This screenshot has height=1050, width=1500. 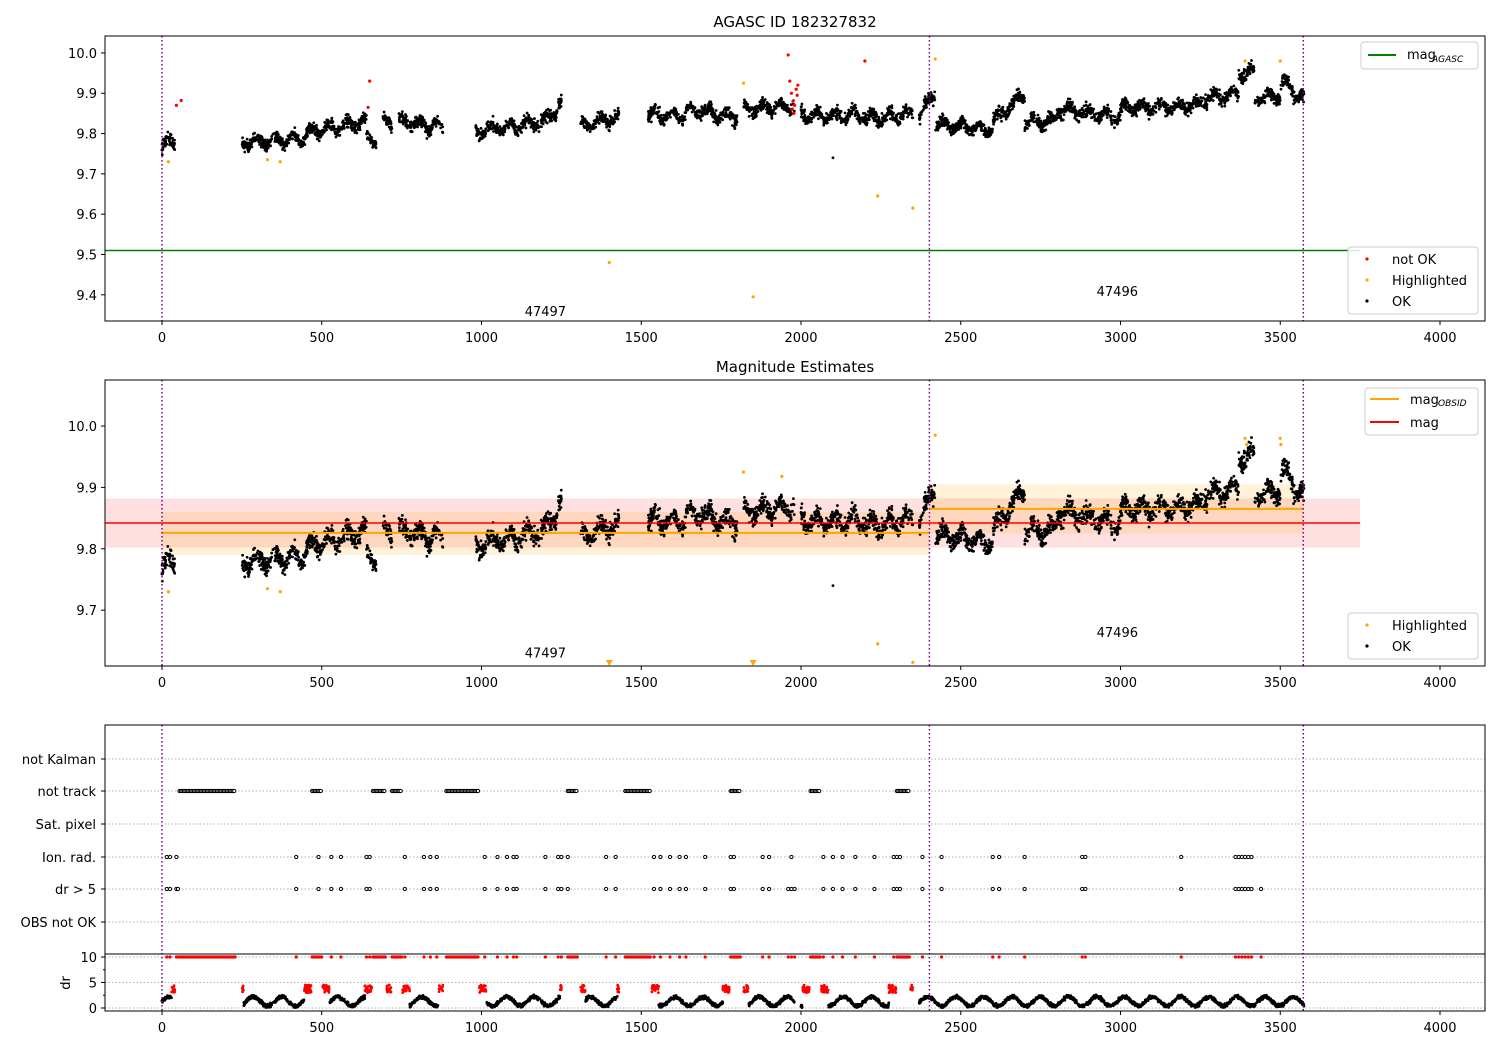 What do you see at coordinates (370, 81) in the screenshot?
I see `not-ok-point` at bounding box center [370, 81].